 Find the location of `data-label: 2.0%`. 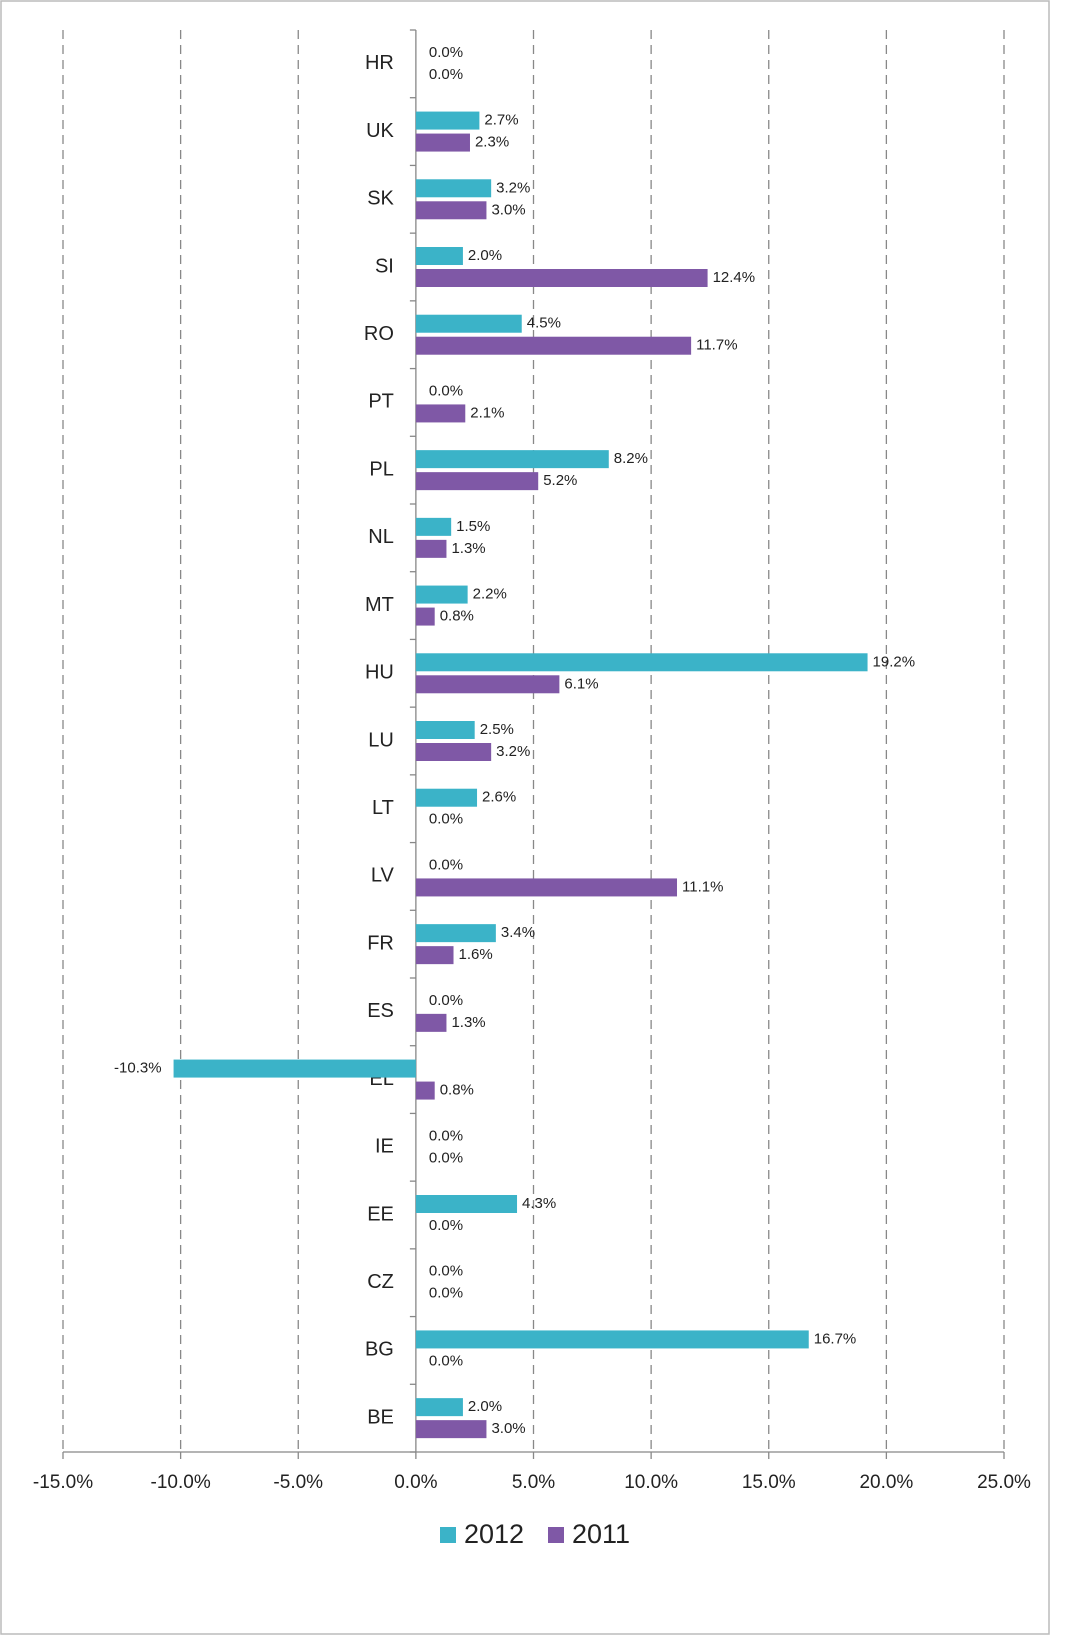

data-label: 2.0% is located at coordinates (485, 1406).